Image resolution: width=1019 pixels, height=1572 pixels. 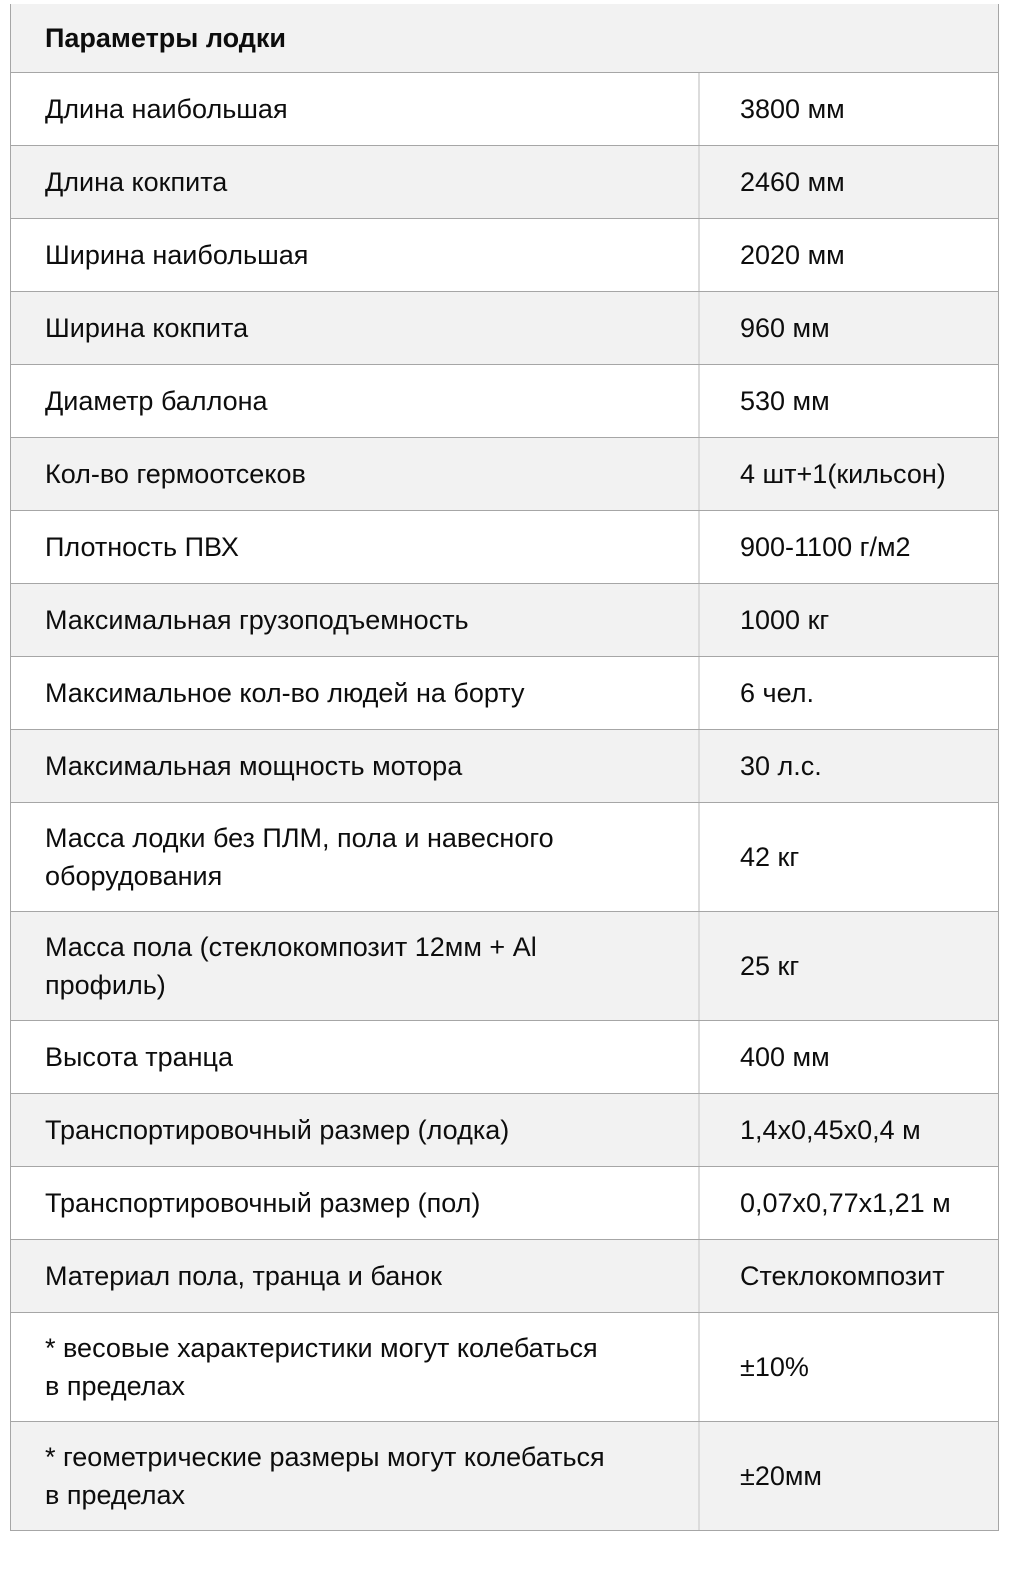 I want to click on param-value: 6 чел., so click(x=848, y=693).